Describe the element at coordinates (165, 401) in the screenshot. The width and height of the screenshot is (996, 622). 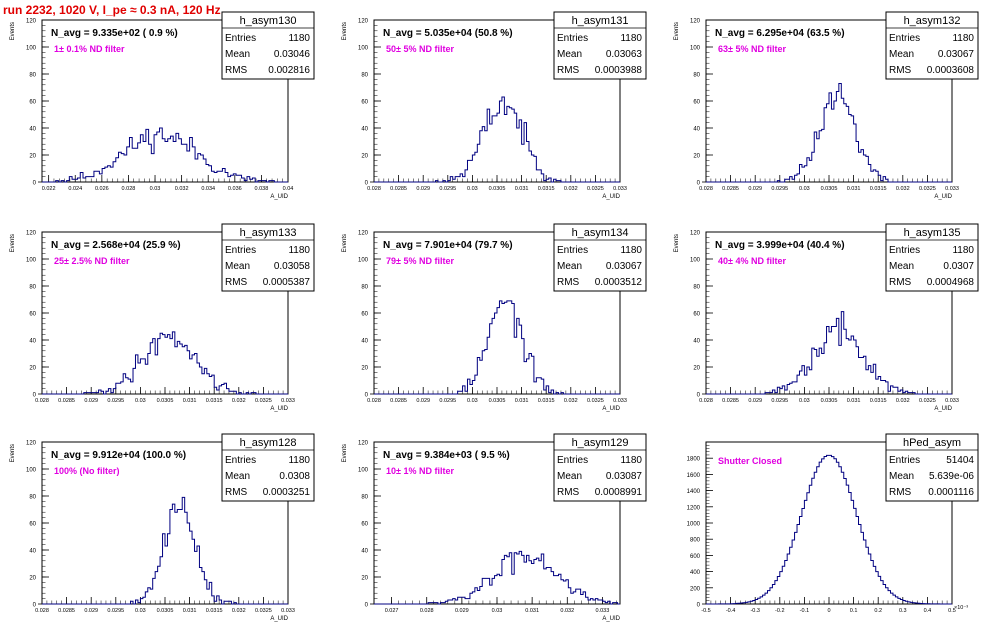
I see `x-tick-label: 0.0305` at that location.